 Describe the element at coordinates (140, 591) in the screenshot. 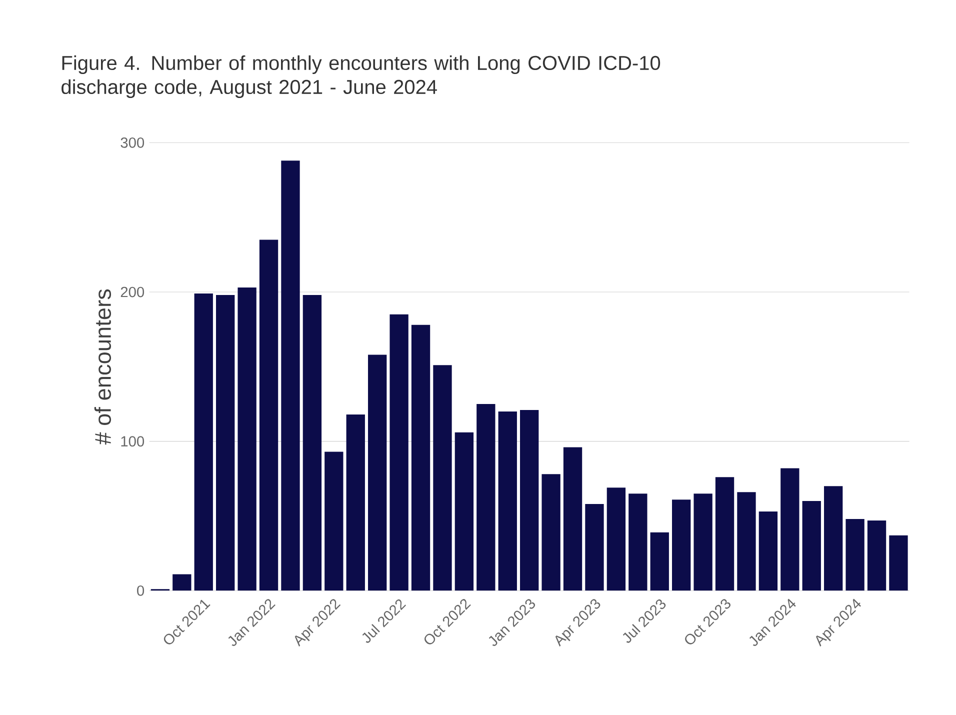

I see `y-tick-label: 0` at that location.